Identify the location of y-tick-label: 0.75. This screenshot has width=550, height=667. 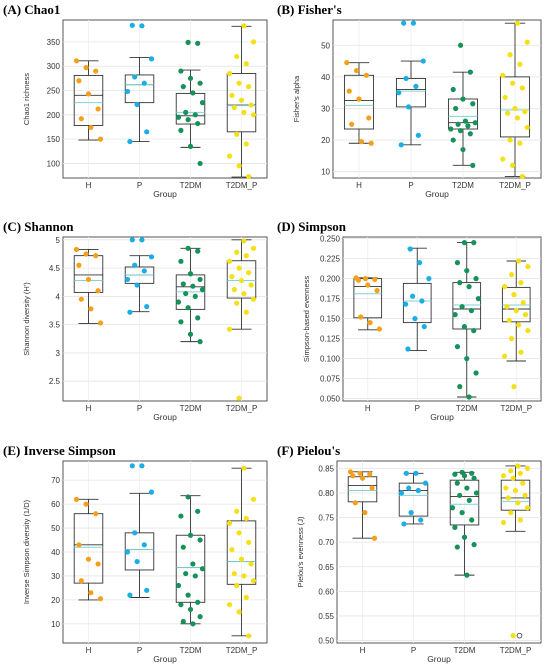
(326, 518).